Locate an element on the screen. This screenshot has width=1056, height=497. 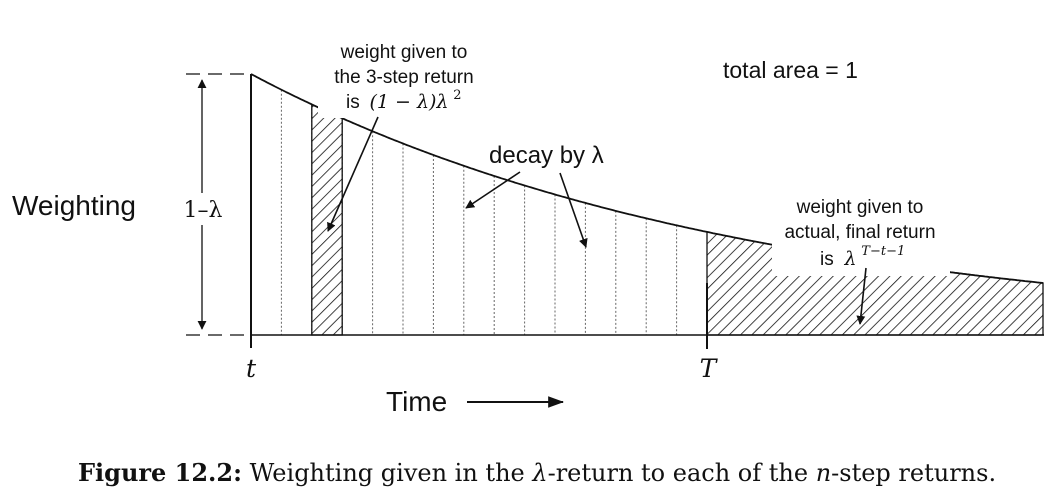
final-line1: weight given to is located at coordinates (860, 207).